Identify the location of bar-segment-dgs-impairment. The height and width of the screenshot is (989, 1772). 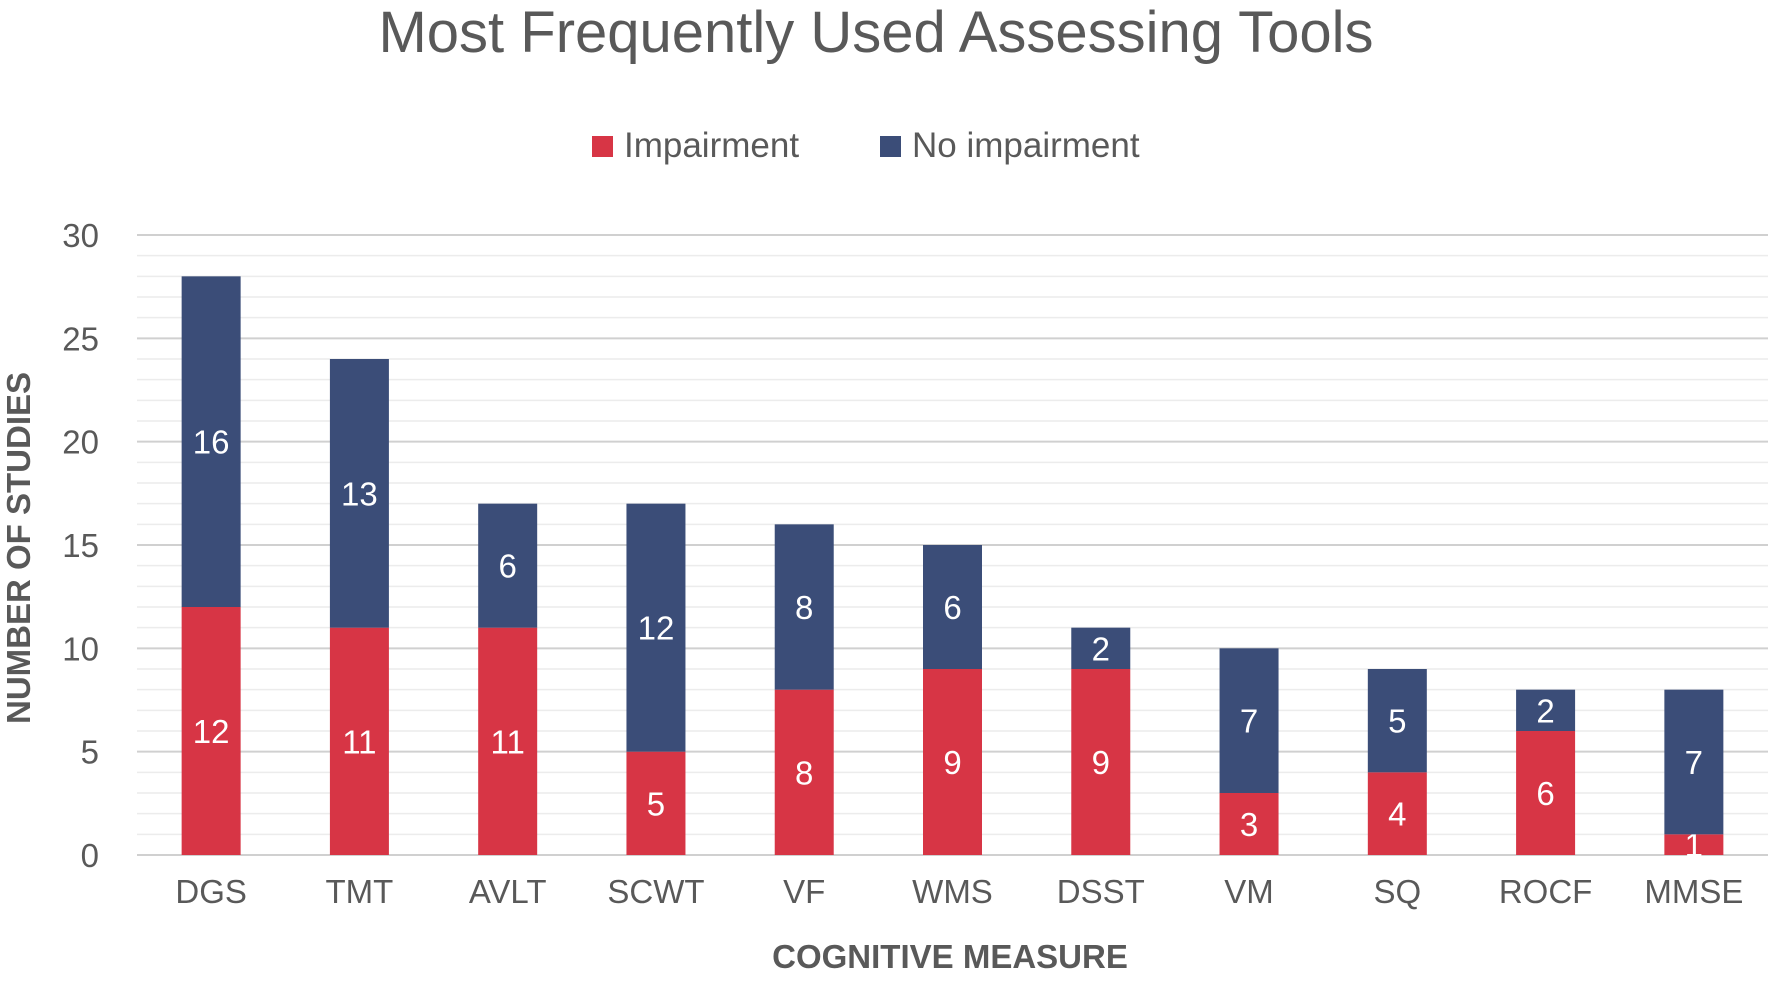
(211, 731).